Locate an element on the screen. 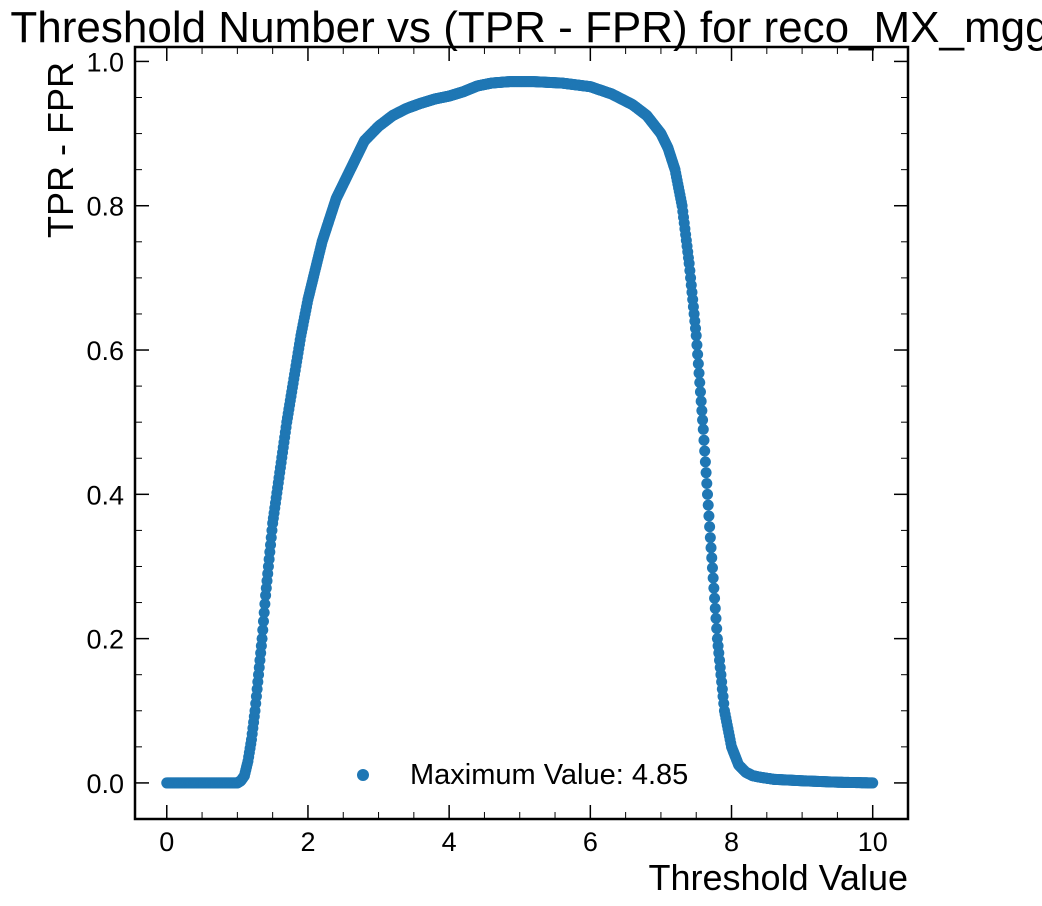 This screenshot has height=906, width=1042. x-tick-label: 8 is located at coordinates (731, 842).